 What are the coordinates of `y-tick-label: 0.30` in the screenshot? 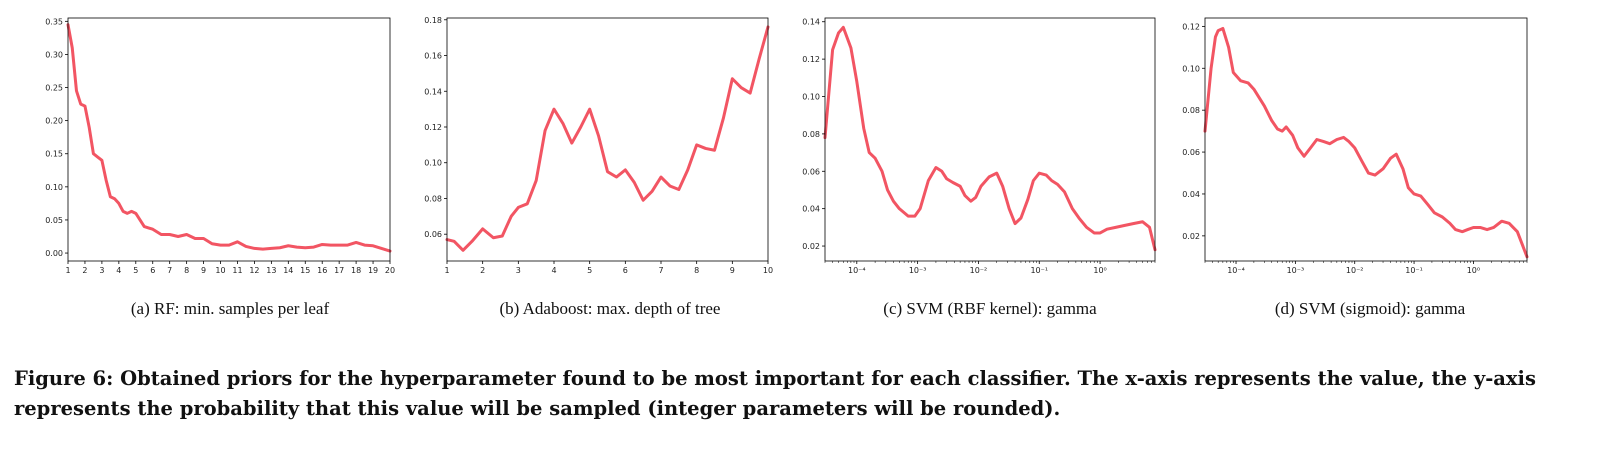 It's located at (54, 54).